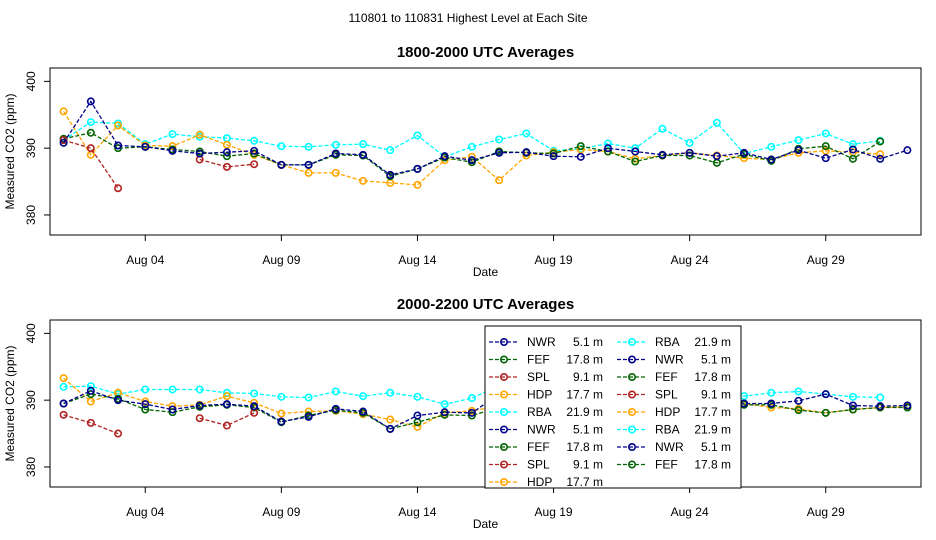 This screenshot has height=540, width=936. Describe the element at coordinates (826, 512) in the screenshot. I see `x-tick-label: Aug 29` at that location.